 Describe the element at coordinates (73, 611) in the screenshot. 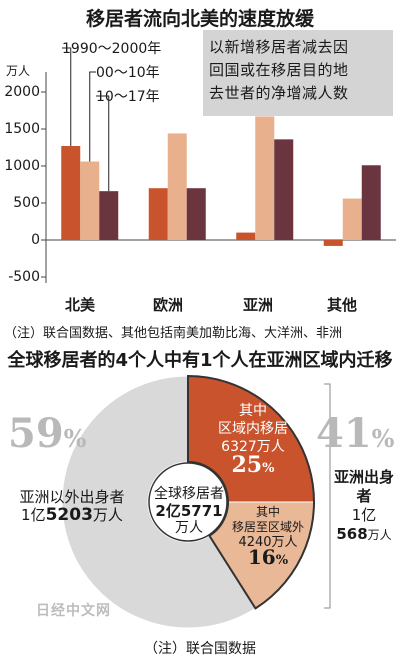

I see `watermark-logo: 日经中文网` at that location.